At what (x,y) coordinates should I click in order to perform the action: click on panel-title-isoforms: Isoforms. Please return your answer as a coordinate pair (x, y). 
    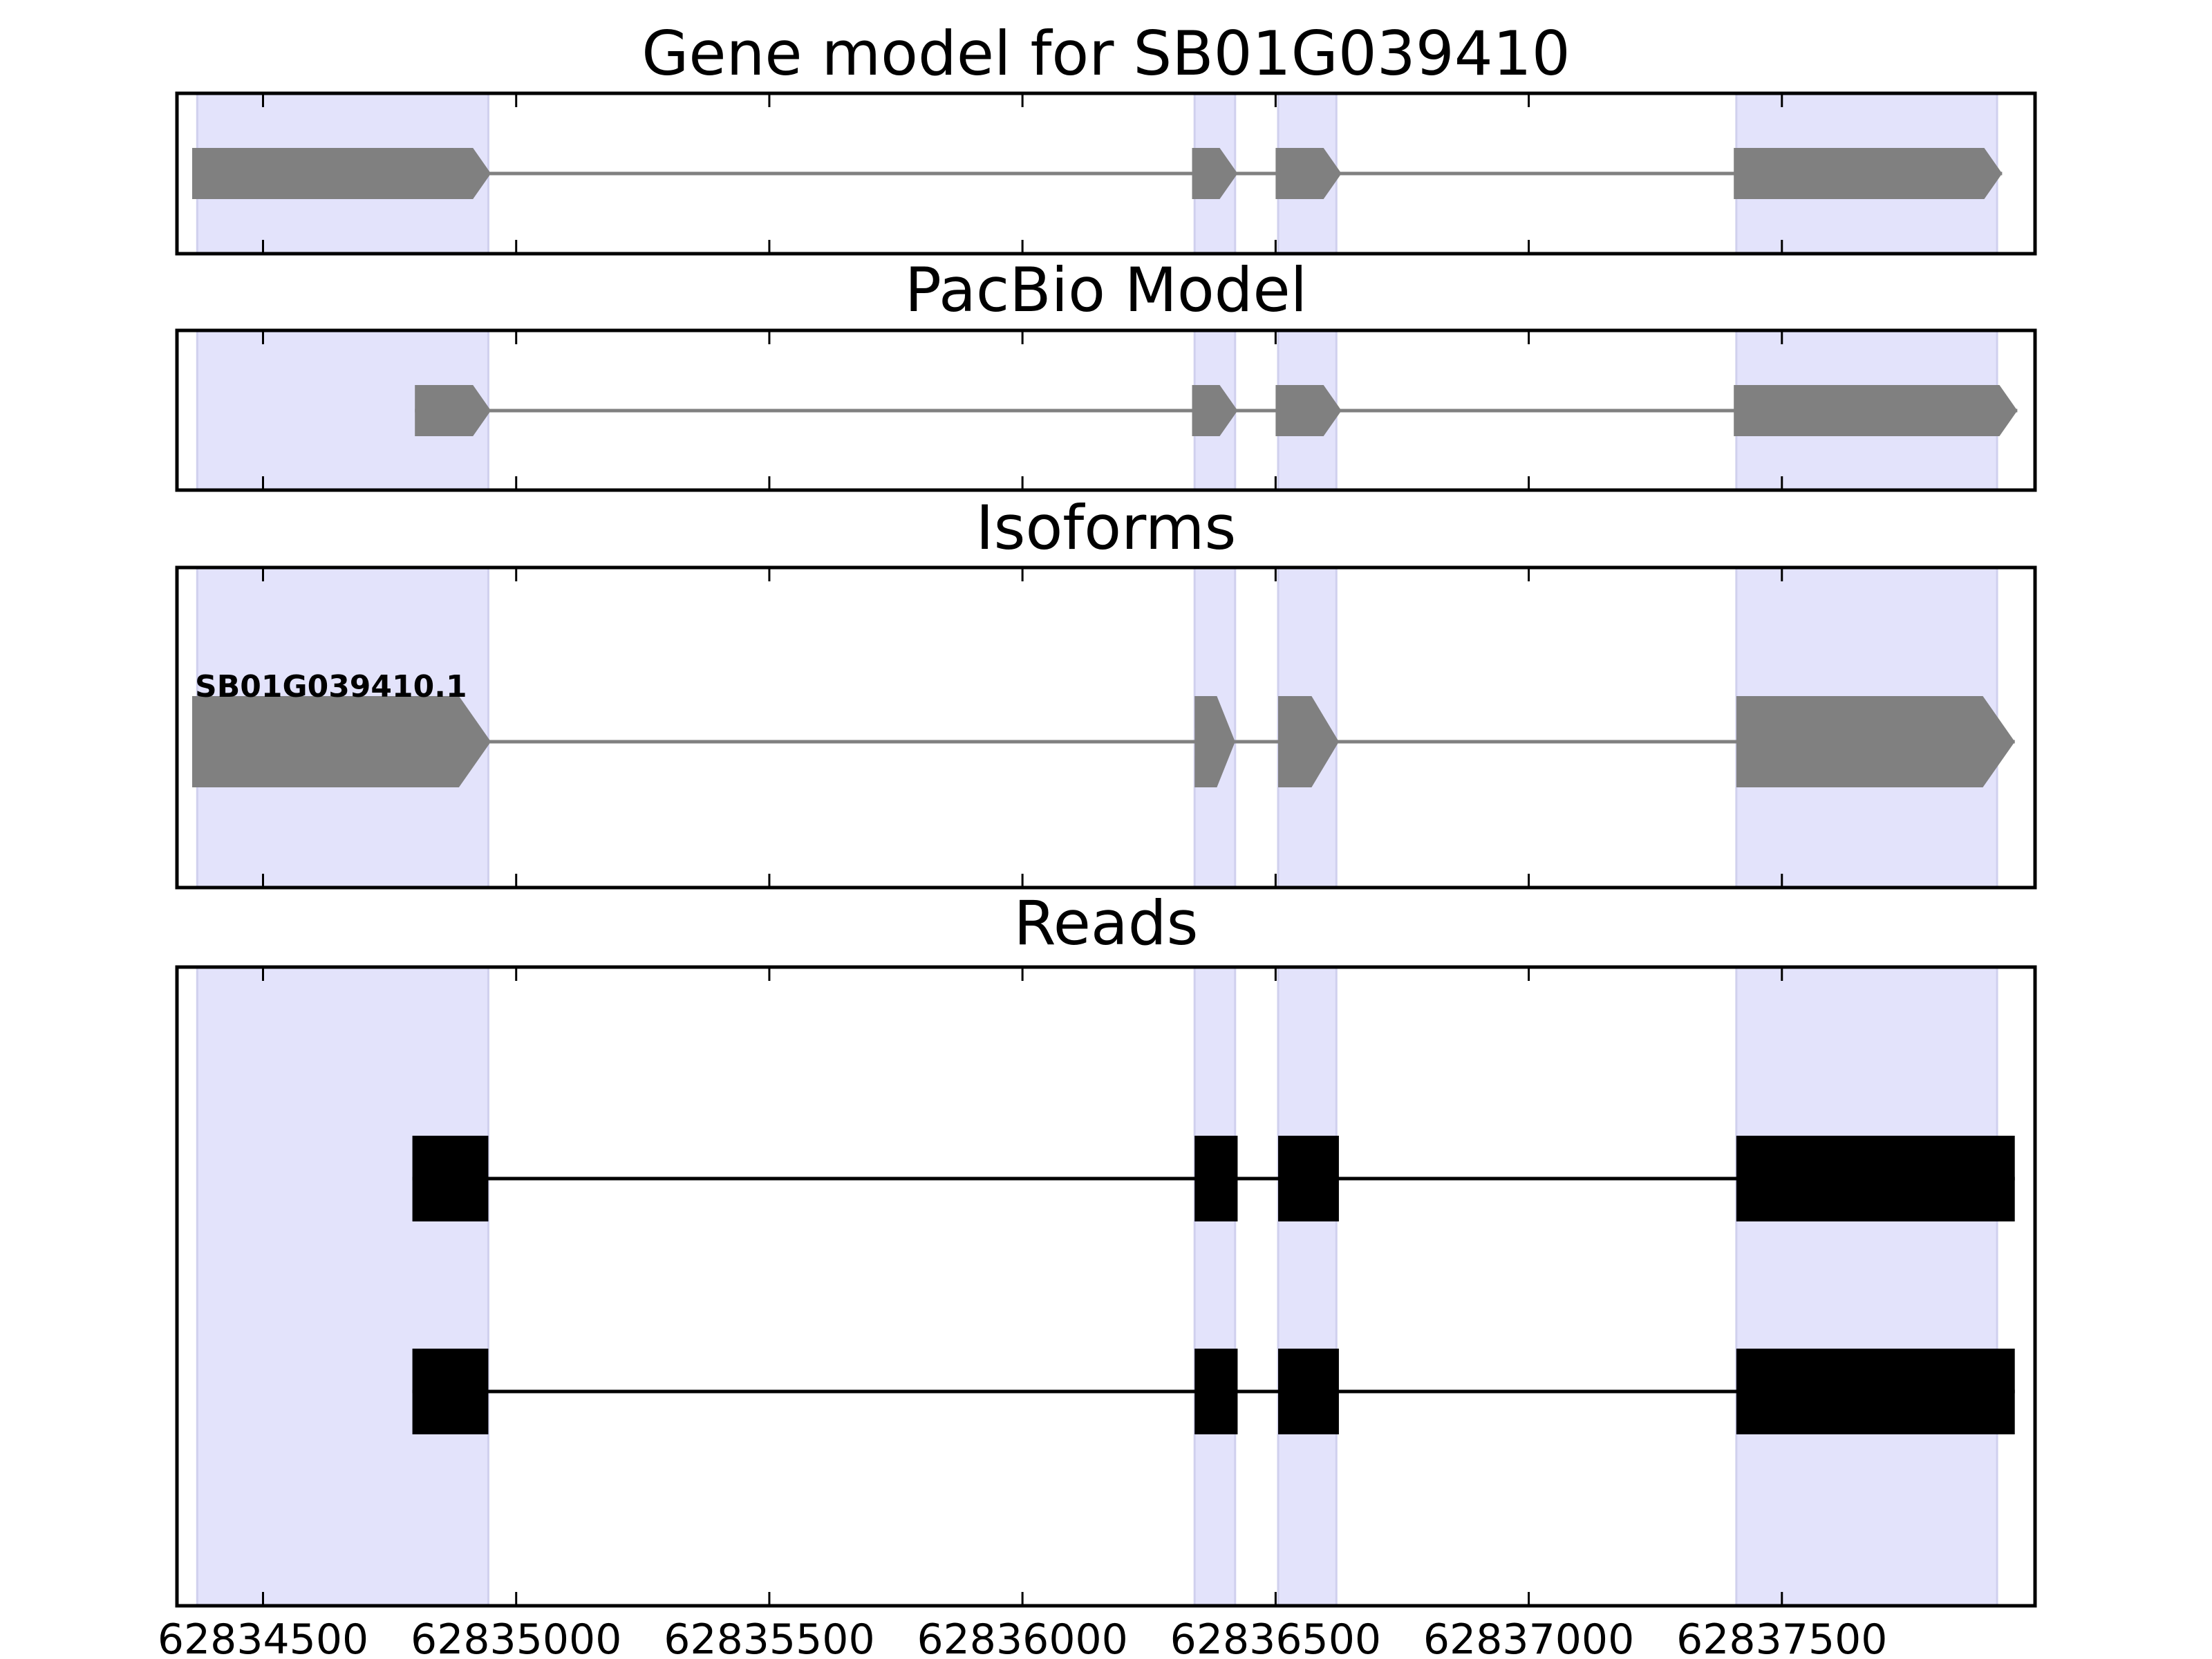
    Looking at the image, I should click on (1106, 527).